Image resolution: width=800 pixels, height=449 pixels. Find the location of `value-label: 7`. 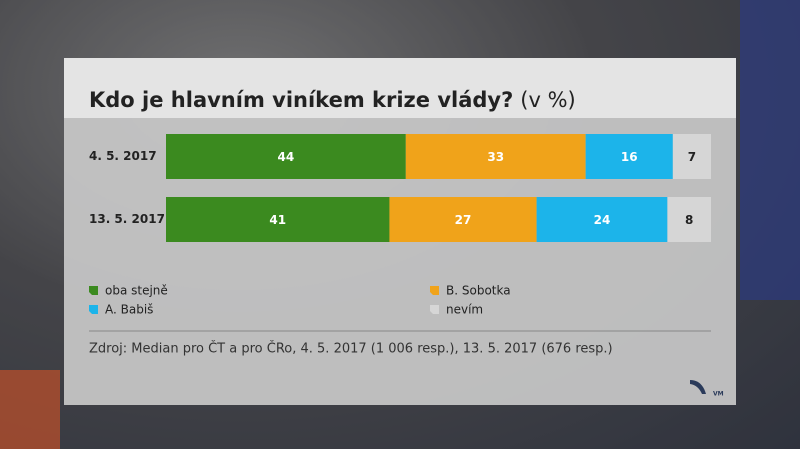

value-label: 7 is located at coordinates (692, 157).